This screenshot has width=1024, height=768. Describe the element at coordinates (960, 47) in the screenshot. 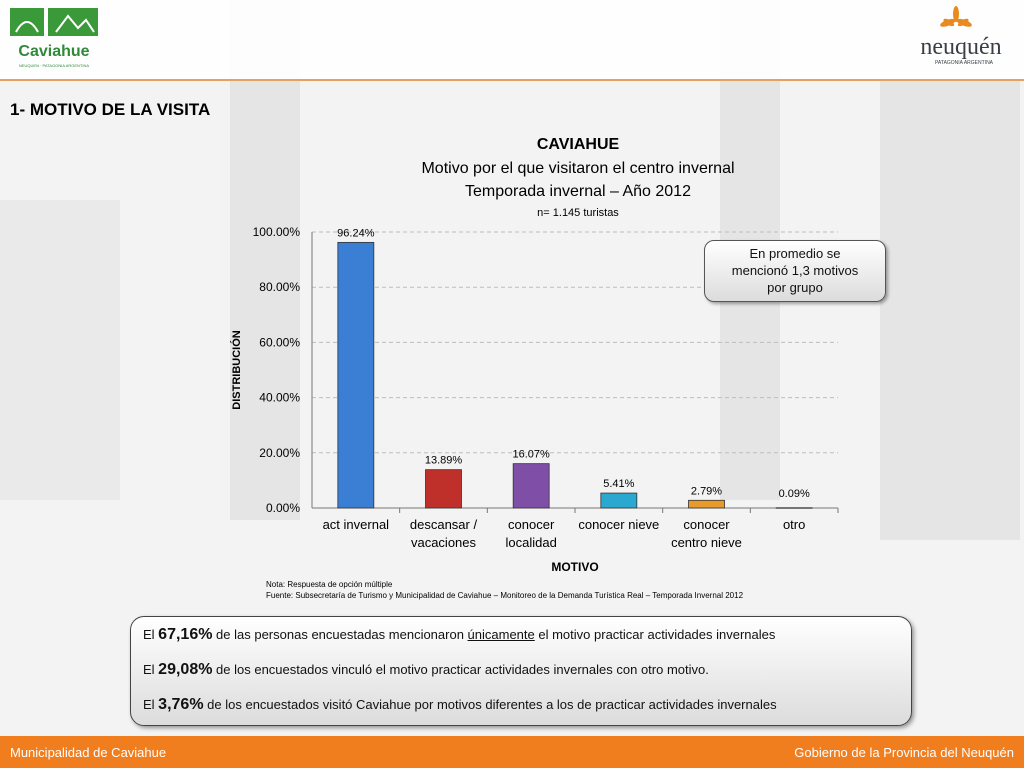

I see `neuquen-logo-text: neuquén` at that location.